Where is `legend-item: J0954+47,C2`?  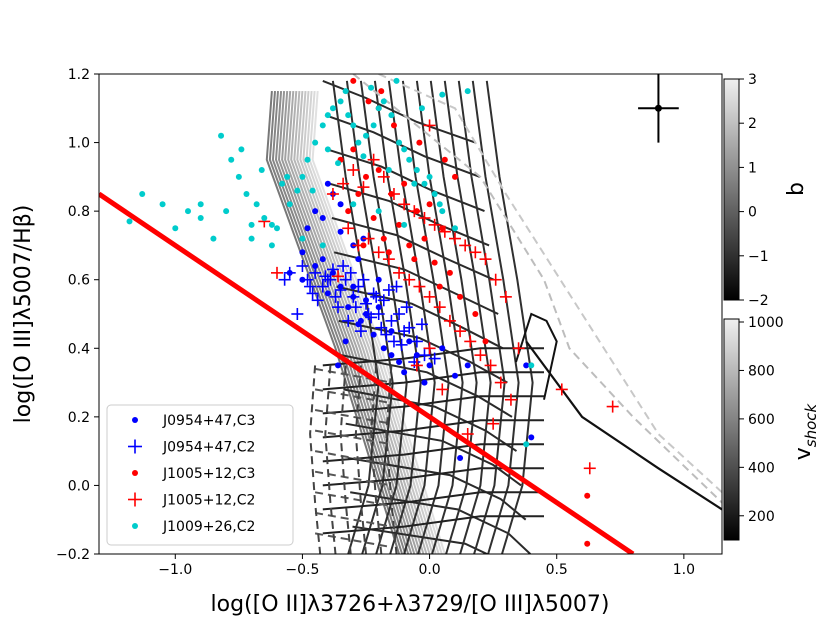
legend-item: J0954+47,C2 is located at coordinates (191, 447).